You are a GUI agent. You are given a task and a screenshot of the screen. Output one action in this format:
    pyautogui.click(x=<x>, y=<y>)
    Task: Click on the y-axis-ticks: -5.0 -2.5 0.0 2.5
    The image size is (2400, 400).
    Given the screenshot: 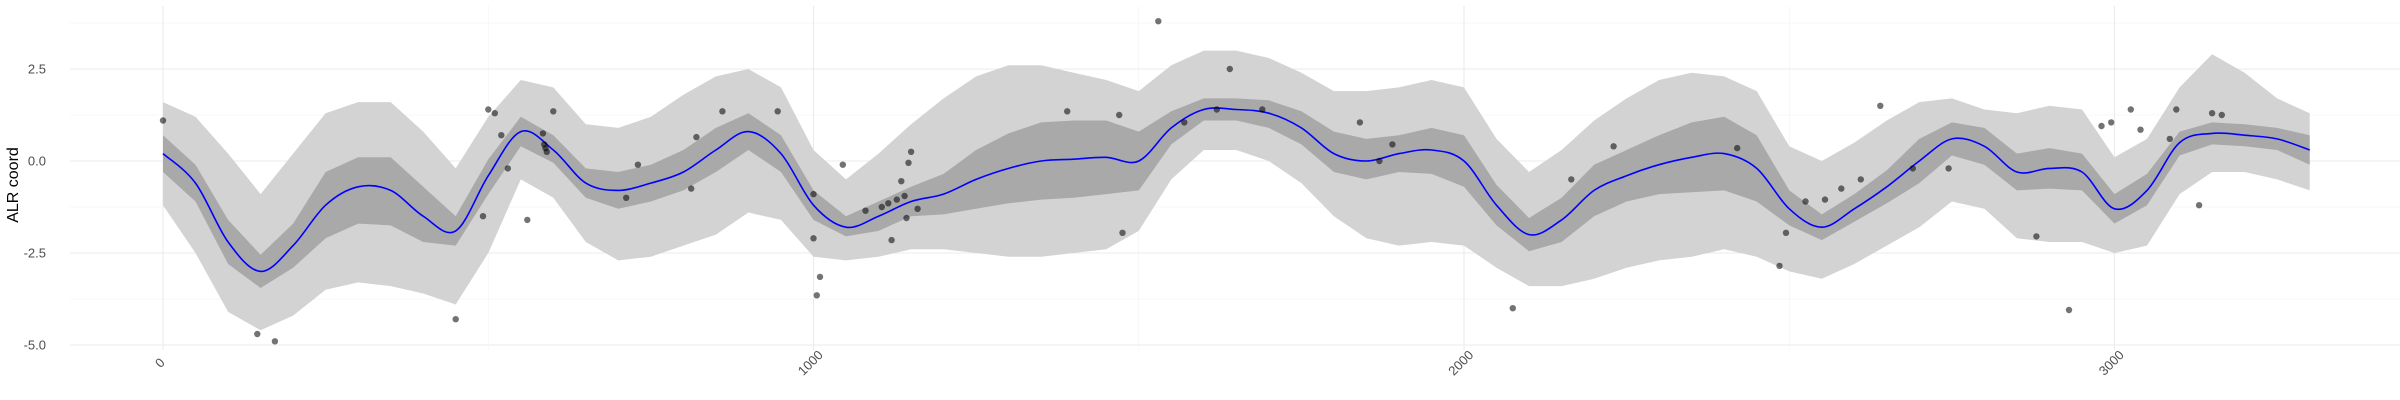 What is the action you would take?
    pyautogui.click(x=35, y=207)
    